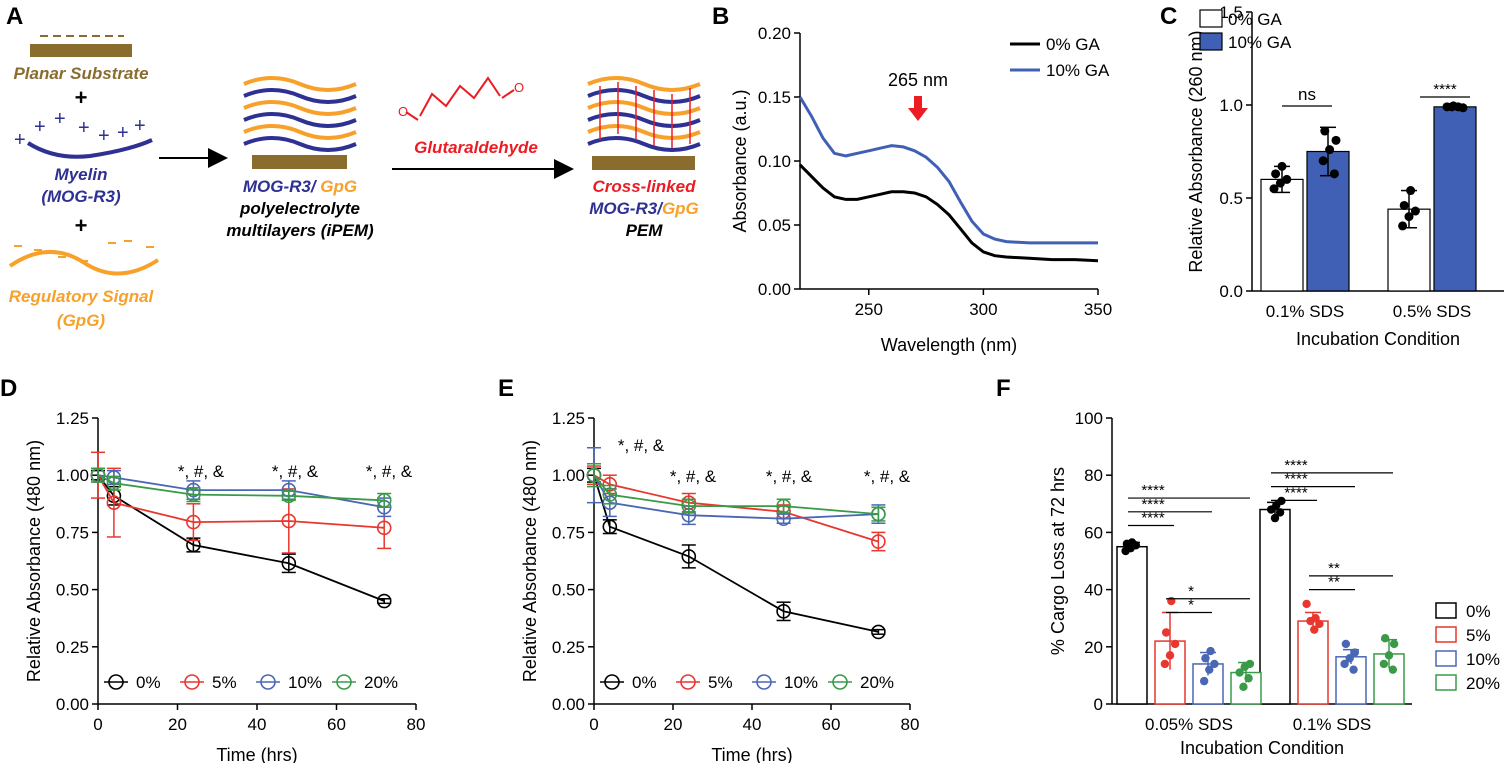 This screenshot has height=763, width=1509. What do you see at coordinates (1089, 418) in the screenshot?
I see `y-tick-label: 100` at bounding box center [1089, 418].